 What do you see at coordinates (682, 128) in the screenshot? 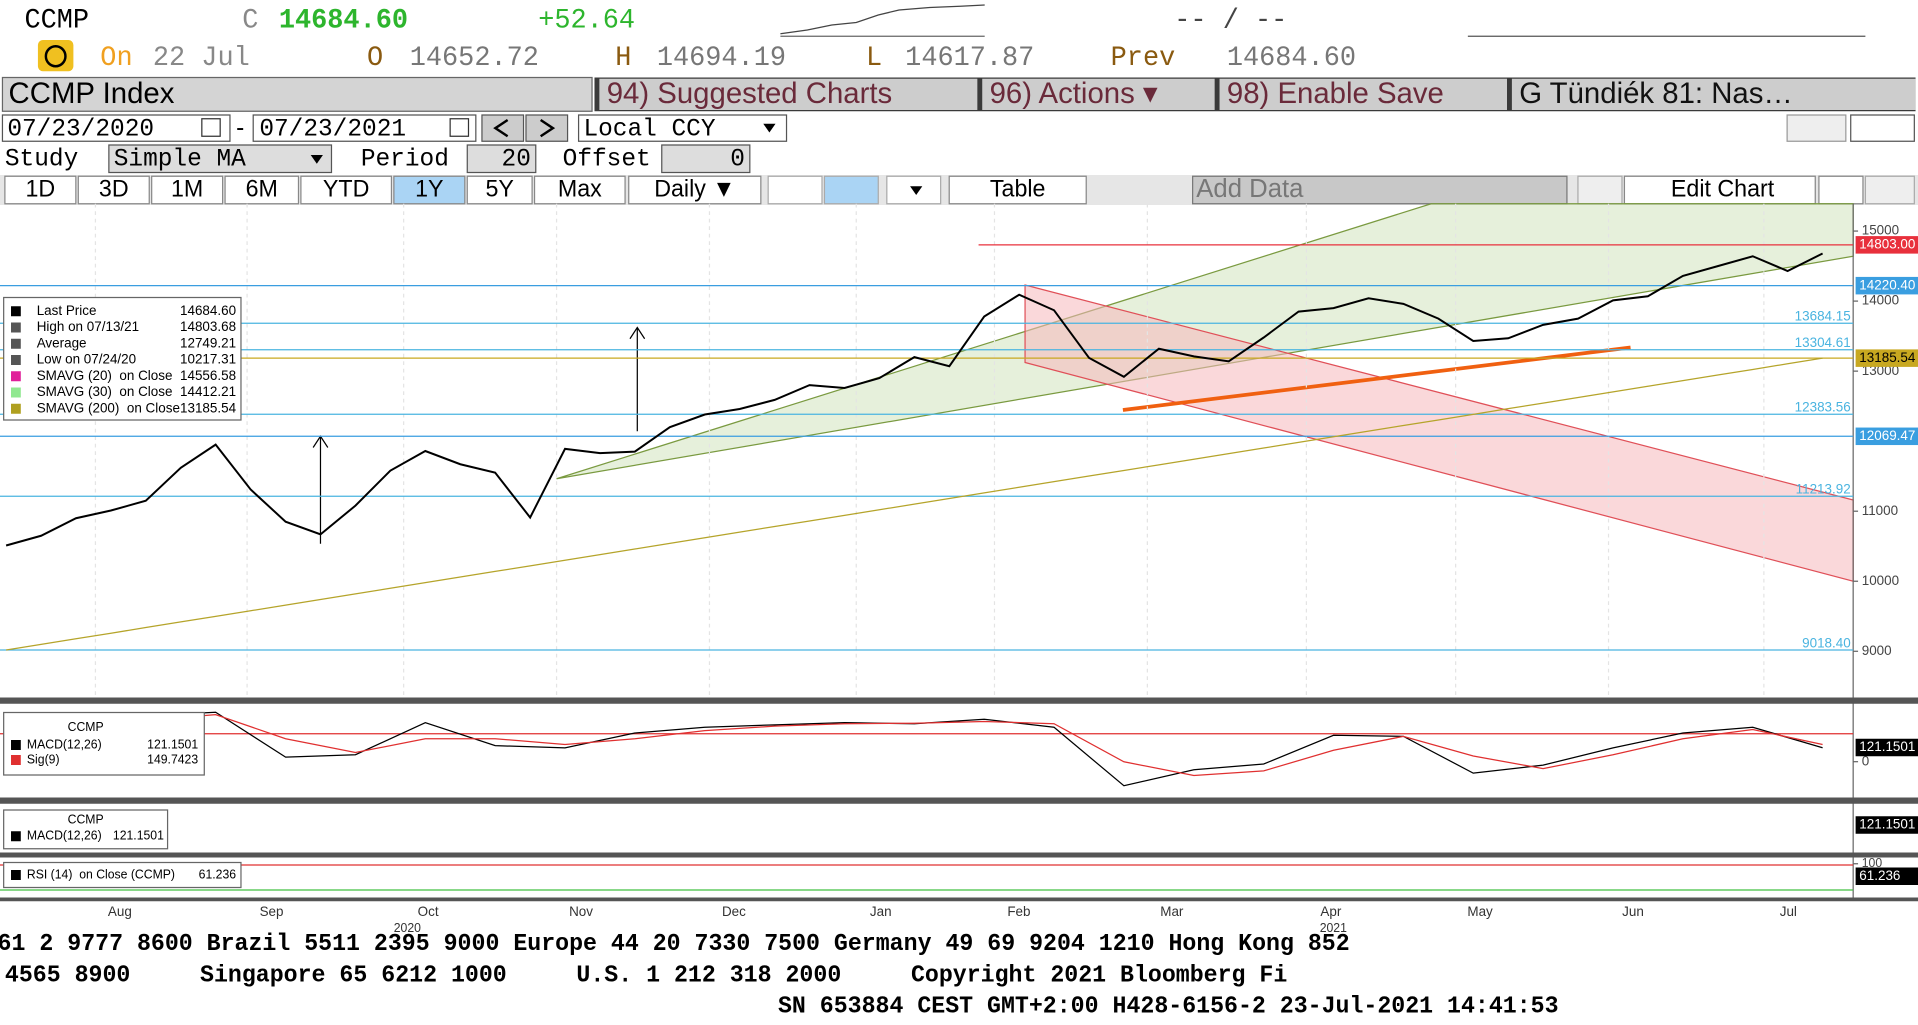
I see `currency-box` at bounding box center [682, 128].